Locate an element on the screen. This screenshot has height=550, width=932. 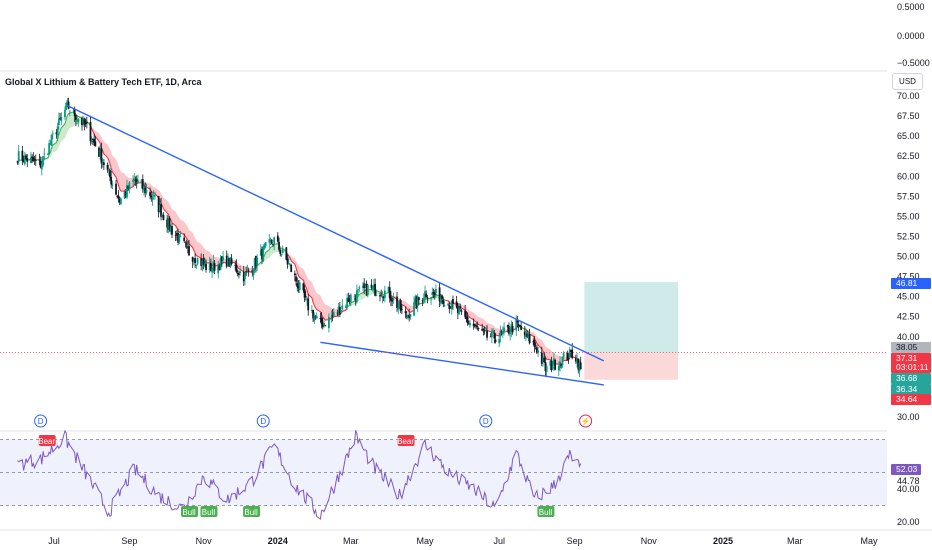
time-tick-label: Mar is located at coordinates (351, 541).